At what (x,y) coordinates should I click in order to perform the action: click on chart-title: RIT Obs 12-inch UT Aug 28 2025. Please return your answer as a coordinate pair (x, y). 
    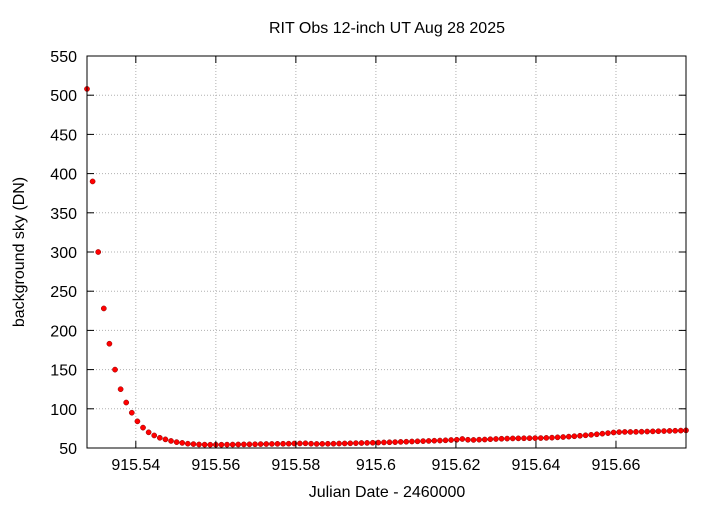
    Looking at the image, I should click on (387, 28).